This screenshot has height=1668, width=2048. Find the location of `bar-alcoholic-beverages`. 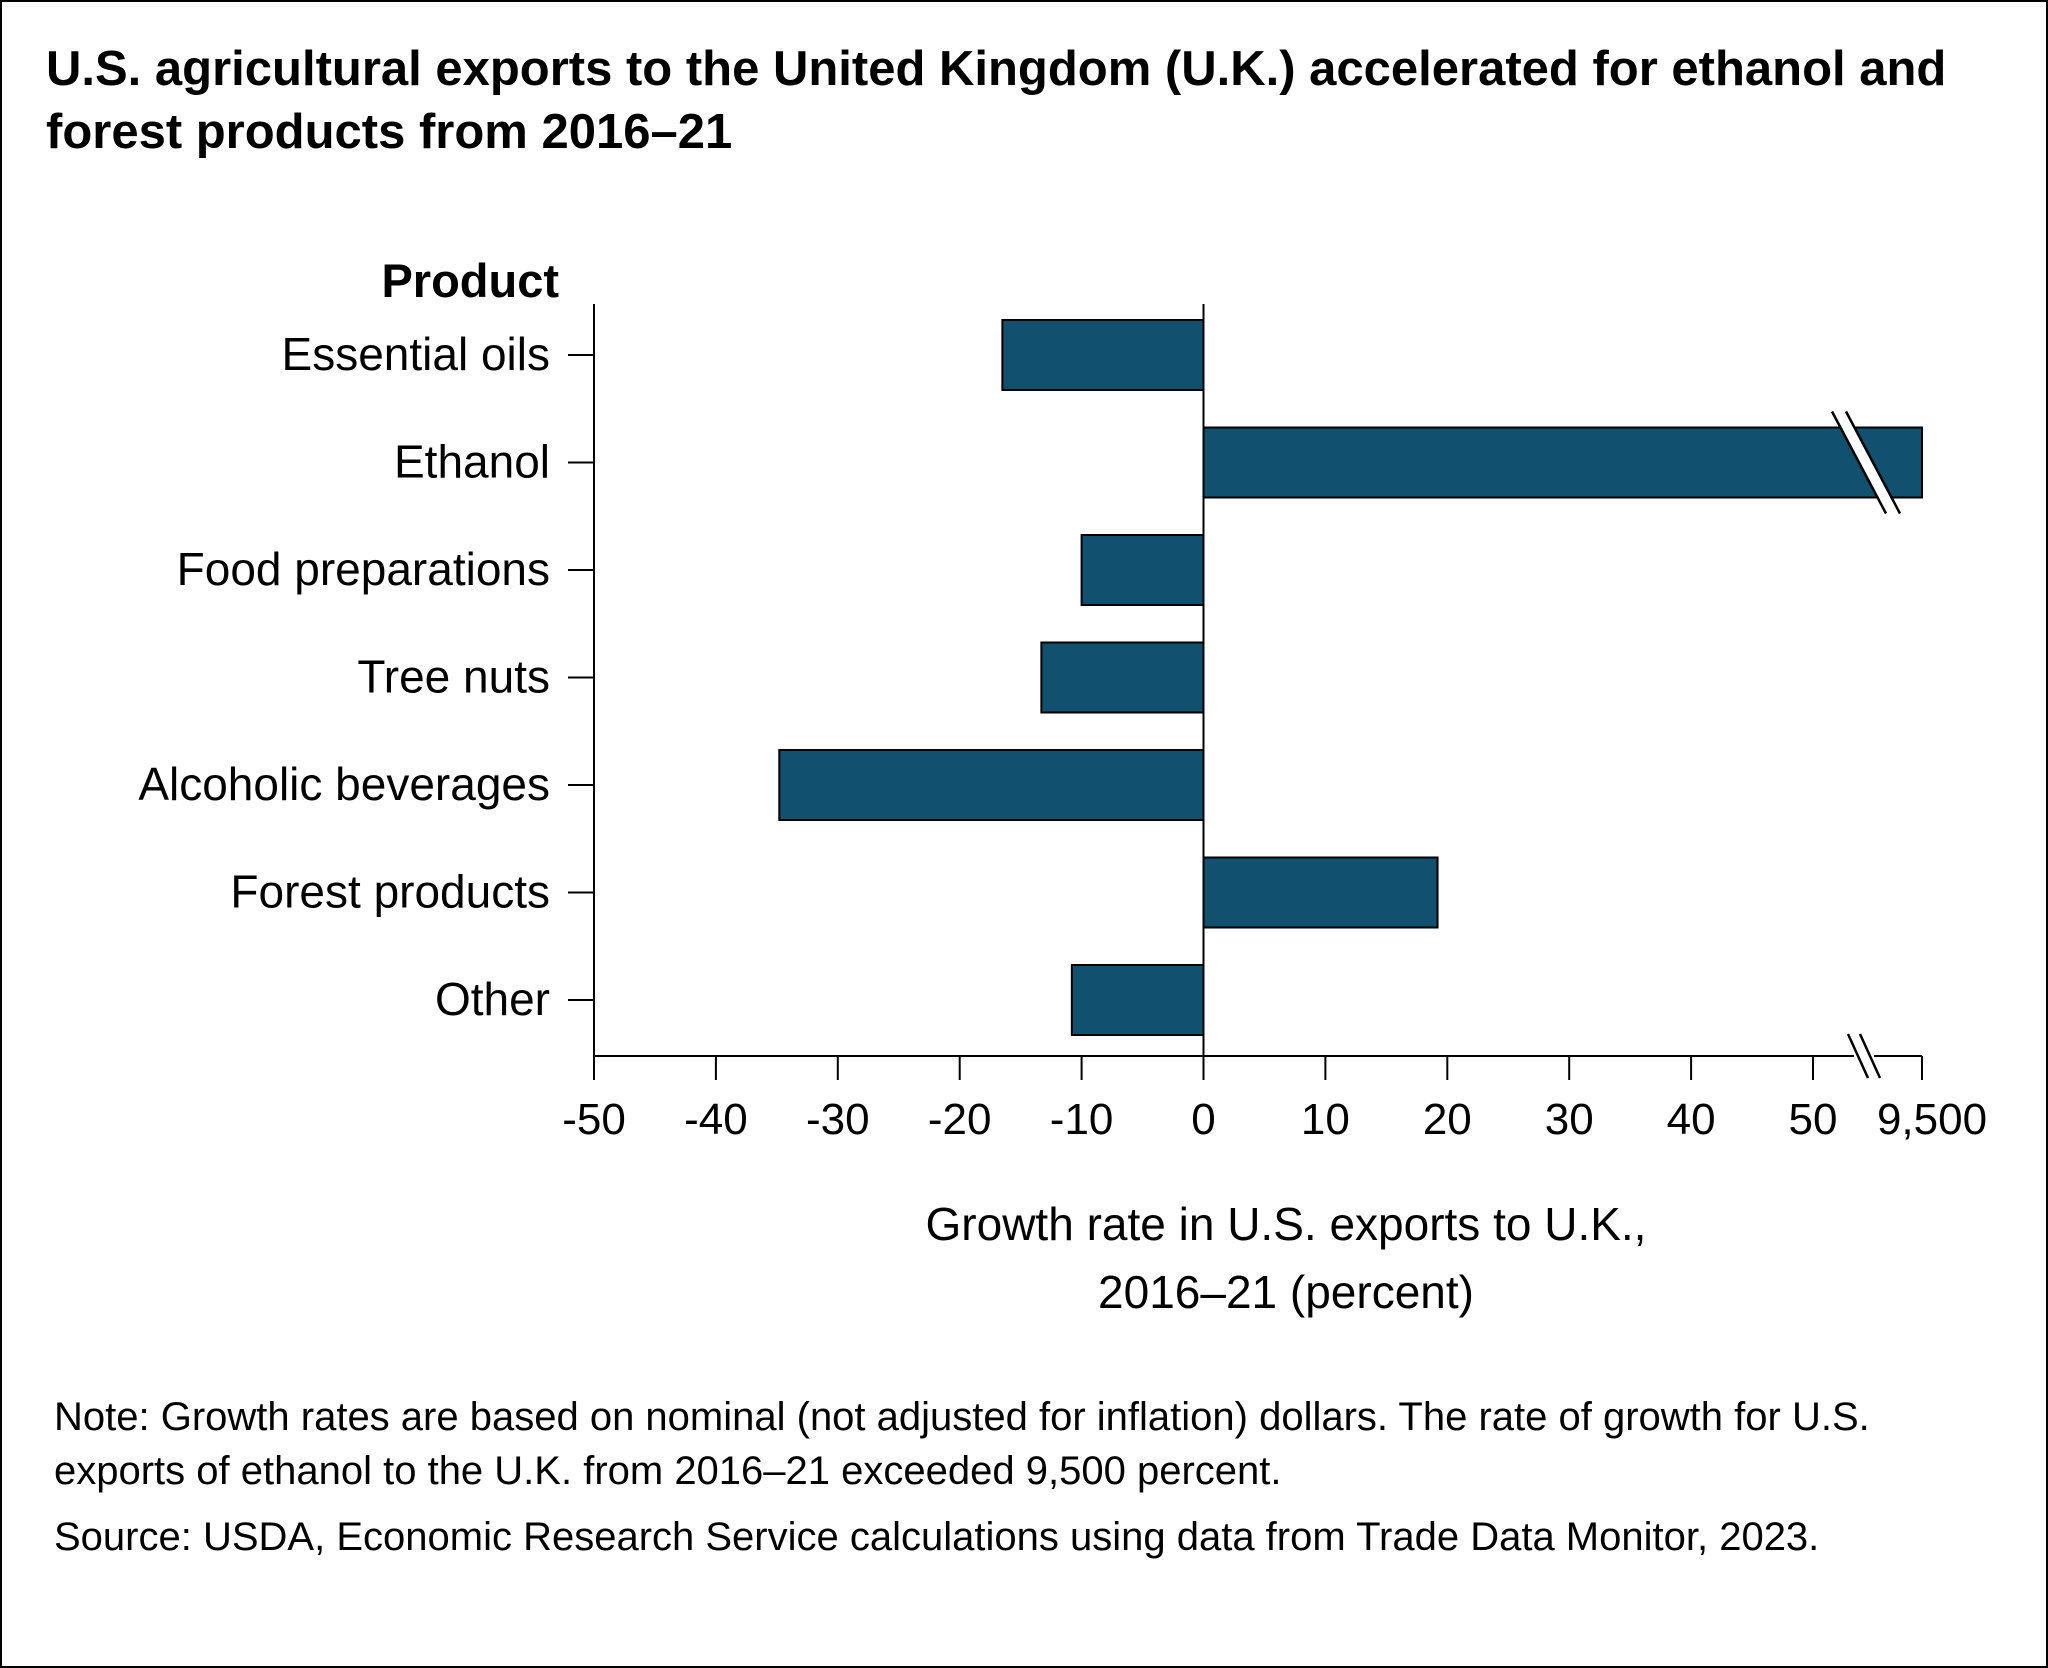

bar-alcoholic-beverages is located at coordinates (991, 785).